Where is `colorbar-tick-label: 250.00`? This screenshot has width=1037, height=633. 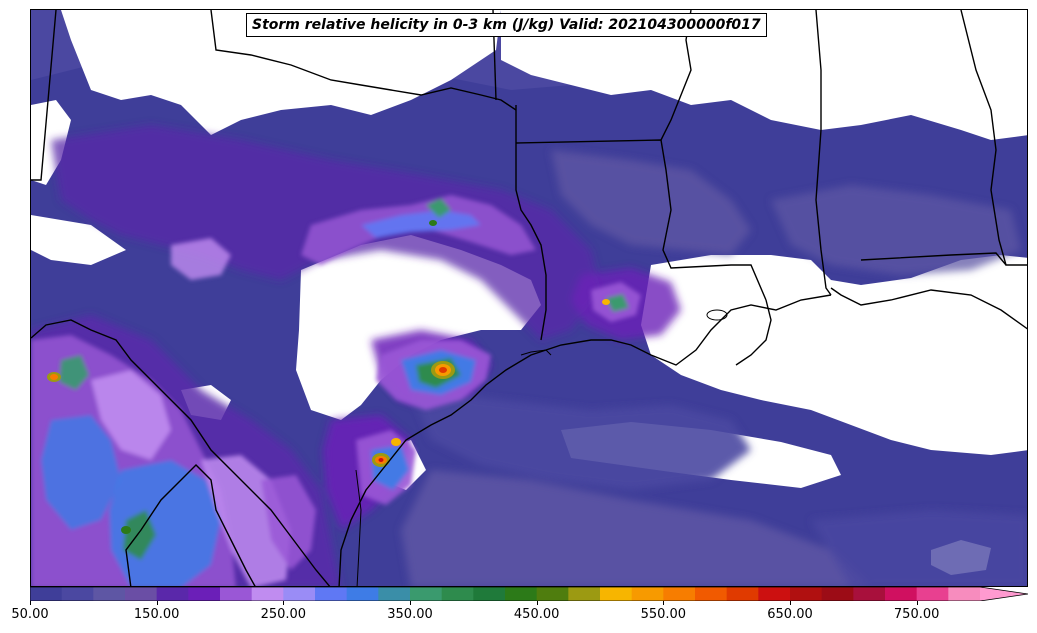 colorbar-tick-label: 250.00 is located at coordinates (283, 614).